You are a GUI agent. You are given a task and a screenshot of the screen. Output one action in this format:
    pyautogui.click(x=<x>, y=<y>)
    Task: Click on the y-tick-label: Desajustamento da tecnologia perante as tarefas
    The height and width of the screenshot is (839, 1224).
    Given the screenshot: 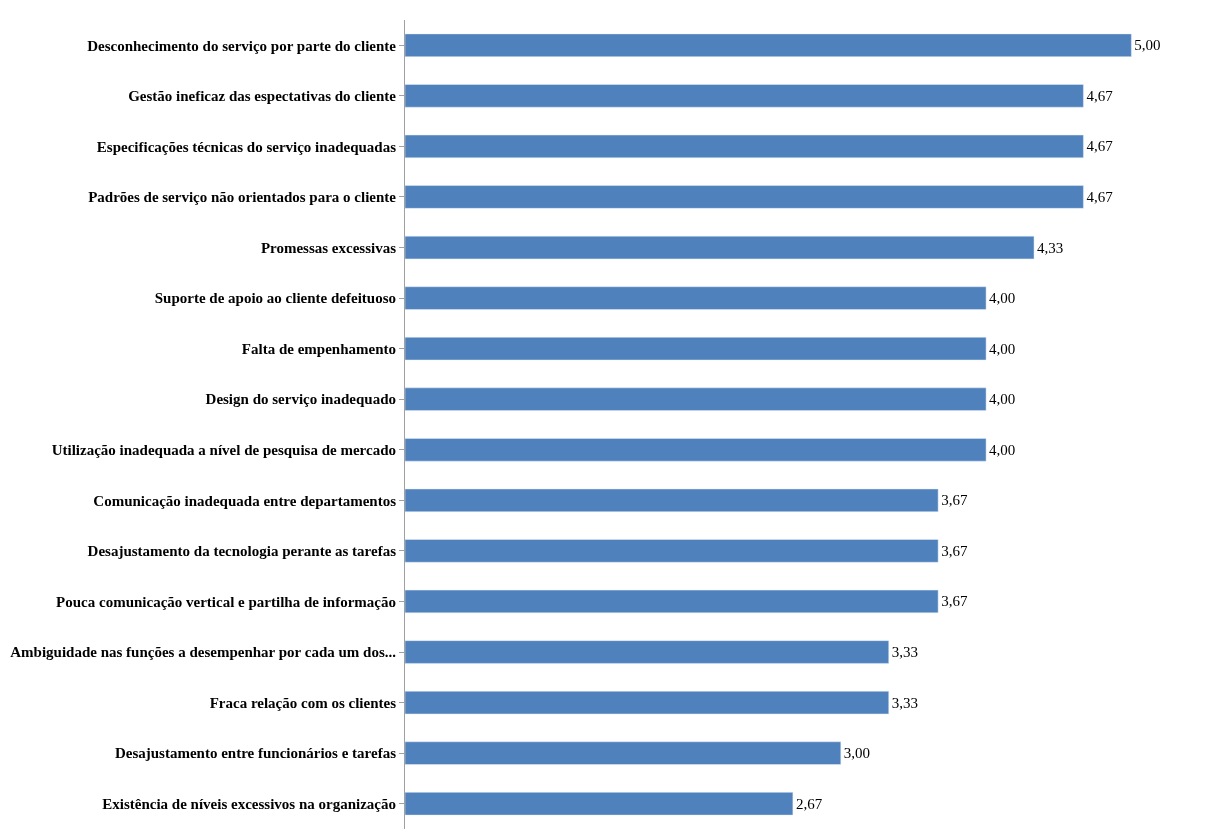 What is the action you would take?
    pyautogui.click(x=242, y=551)
    